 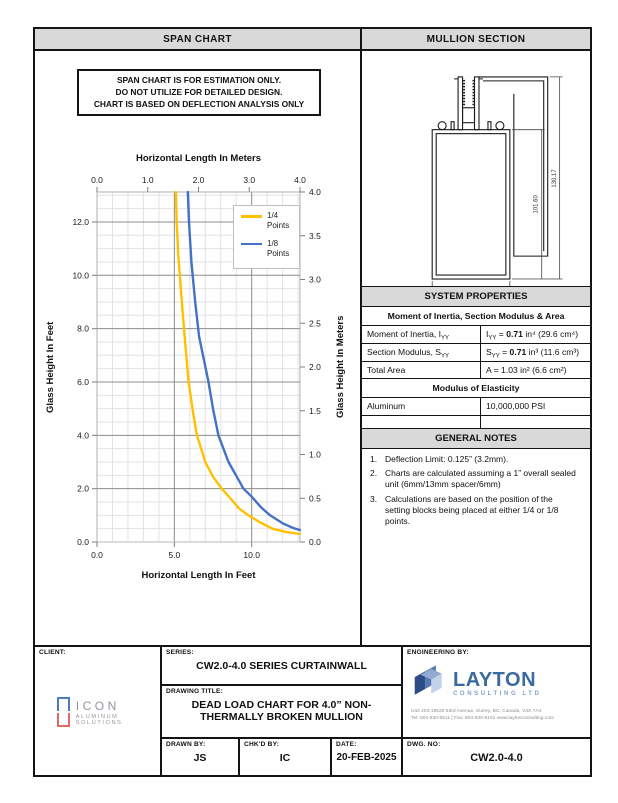 I want to click on layton-logo-subtitle: CONSULTING LTD, so click(x=497, y=693).